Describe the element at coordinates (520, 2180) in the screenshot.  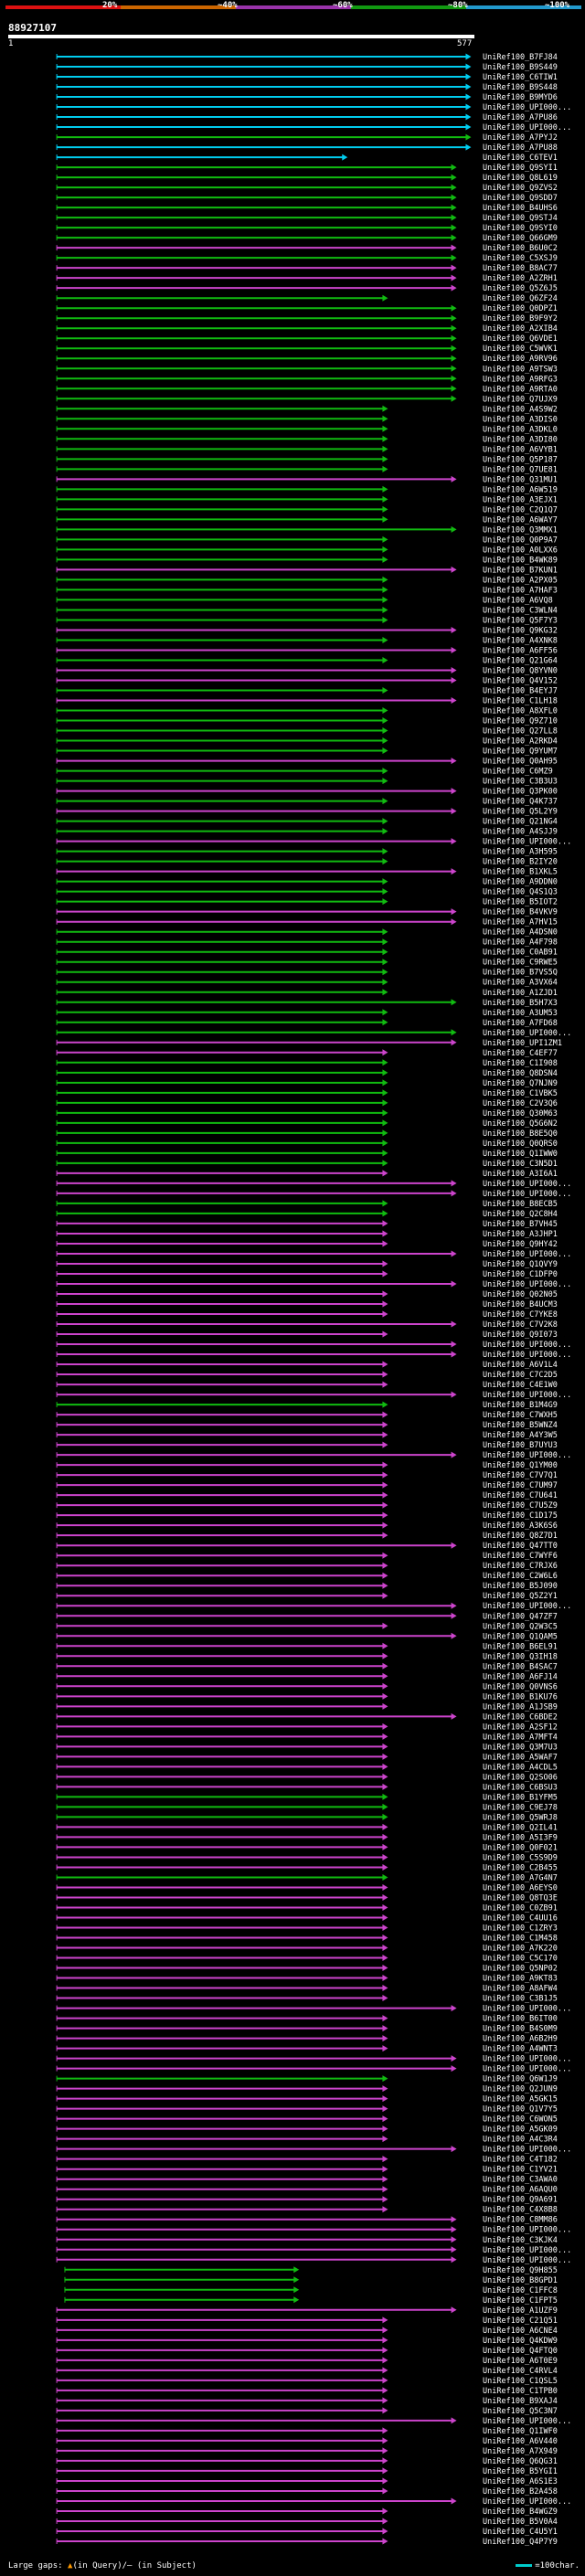
I see `hit-label: UniRef100_C3AWA0` at that location.